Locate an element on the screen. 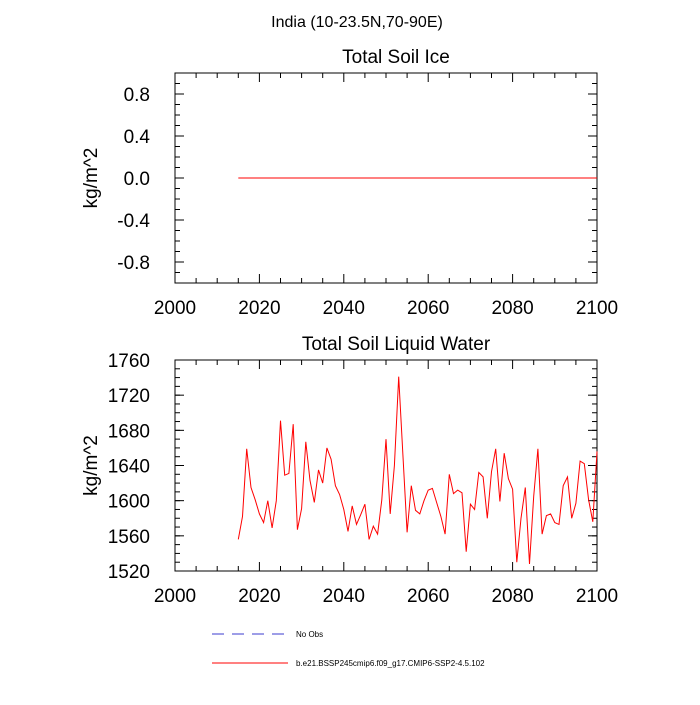  y-tick-label: -0.4 is located at coordinates (133, 221).